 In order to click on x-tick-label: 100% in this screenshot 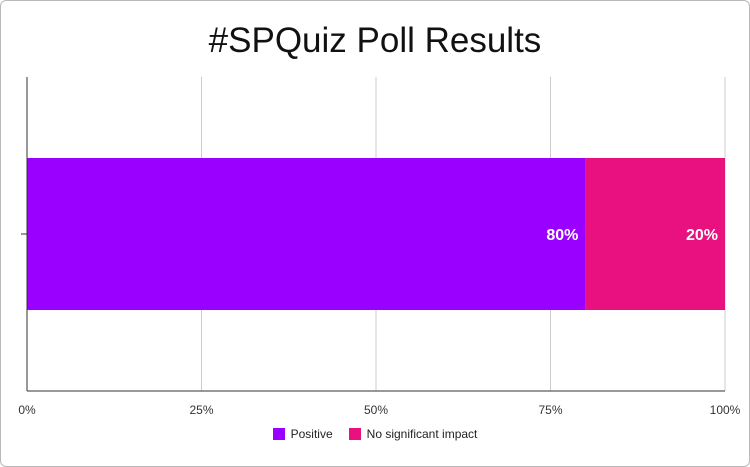, I will do `click(725, 410)`.